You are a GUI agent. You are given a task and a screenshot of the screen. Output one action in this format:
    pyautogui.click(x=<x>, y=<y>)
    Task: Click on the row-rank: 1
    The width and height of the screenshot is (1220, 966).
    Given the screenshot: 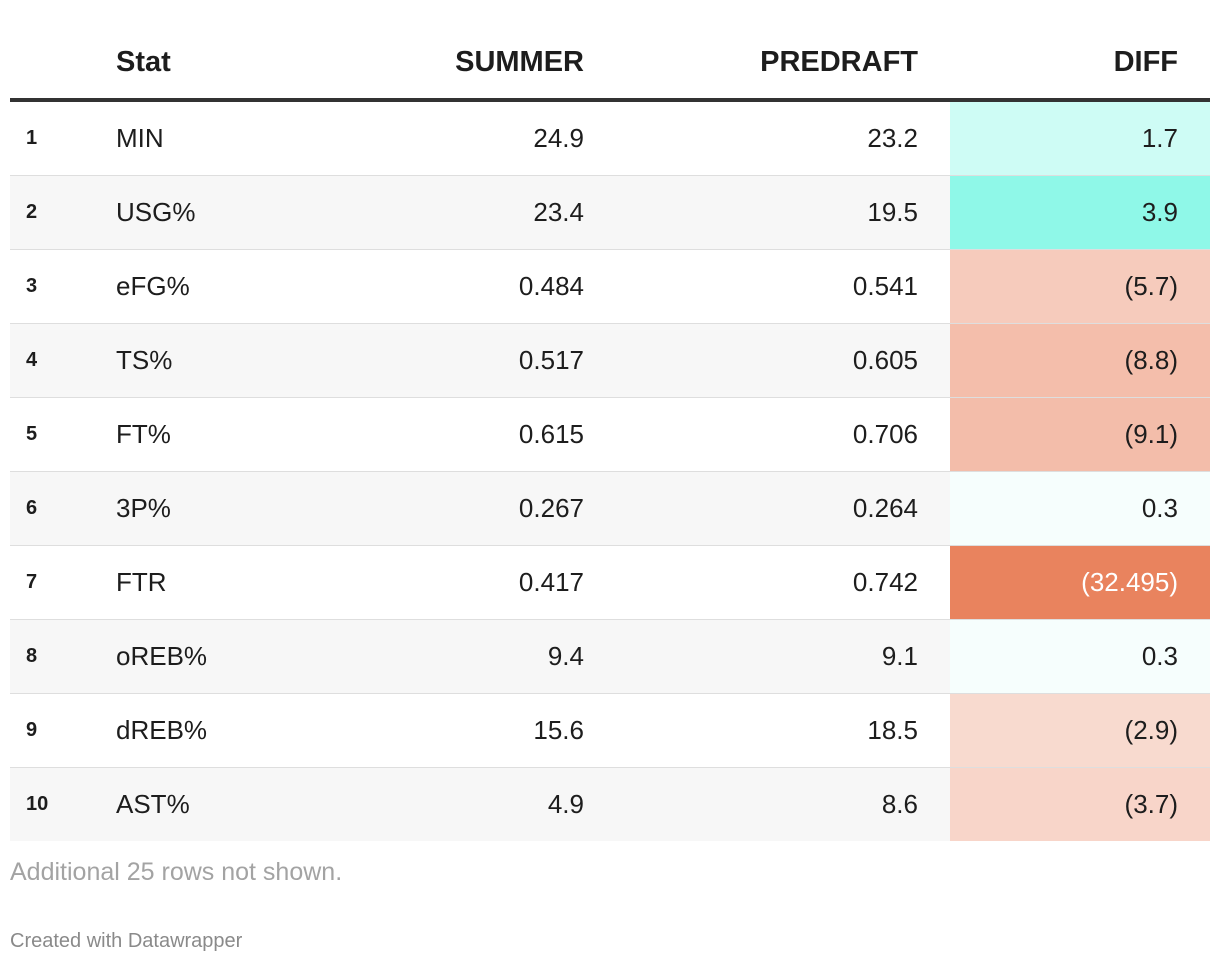 What is the action you would take?
    pyautogui.click(x=63, y=138)
    